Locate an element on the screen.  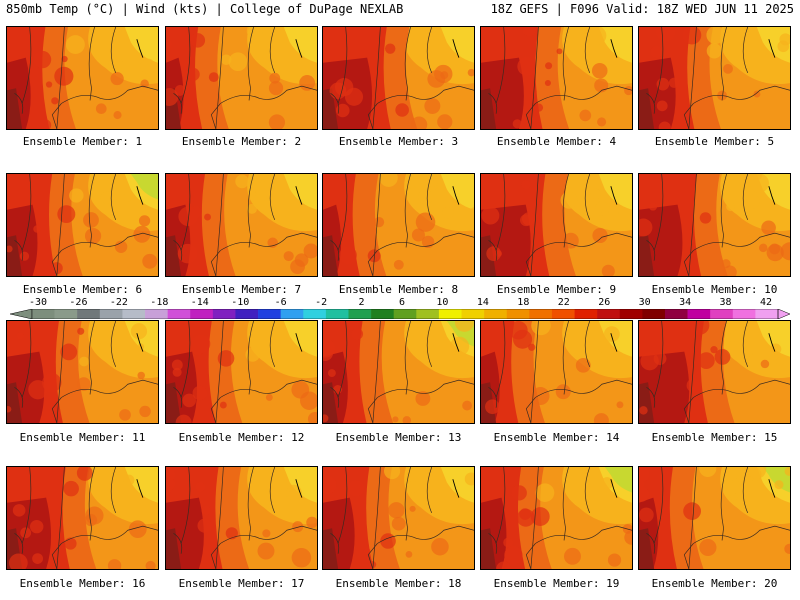
colorbar-tick-label: 22 is located at coordinates (563, 302).